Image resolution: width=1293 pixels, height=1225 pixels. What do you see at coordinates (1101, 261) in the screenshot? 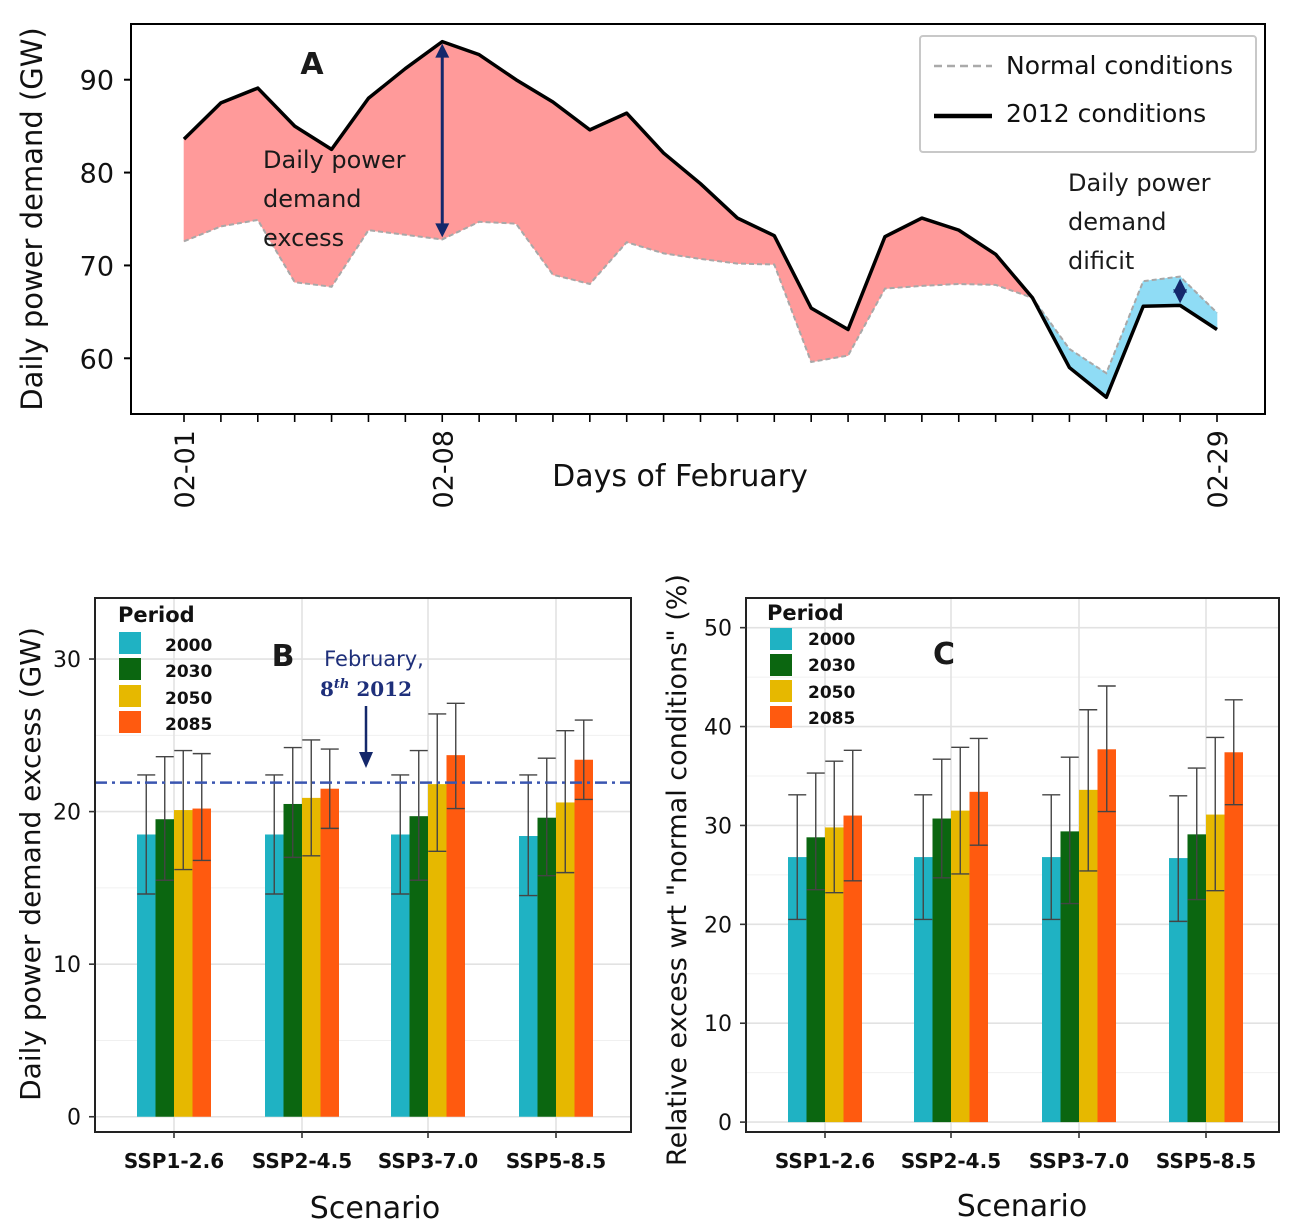
I see `deficit-annotation-line3: dificit` at bounding box center [1101, 261].